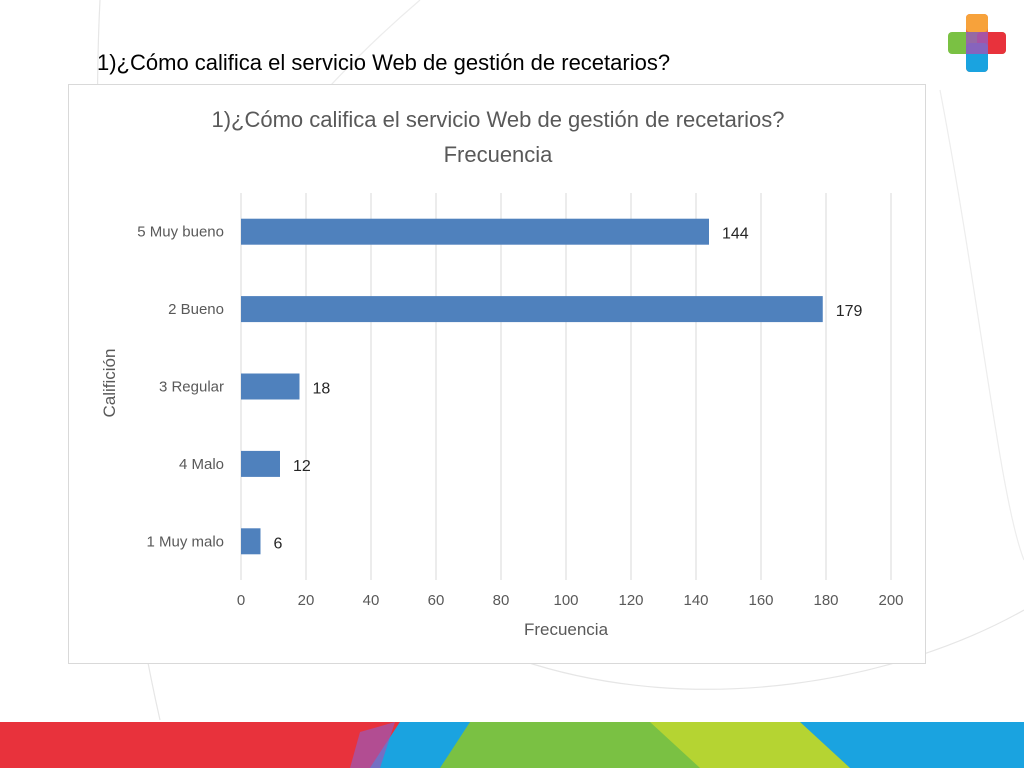 The image size is (1024, 768). Describe the element at coordinates (241, 600) in the screenshot. I see `x-tick-label-0: 0` at that location.